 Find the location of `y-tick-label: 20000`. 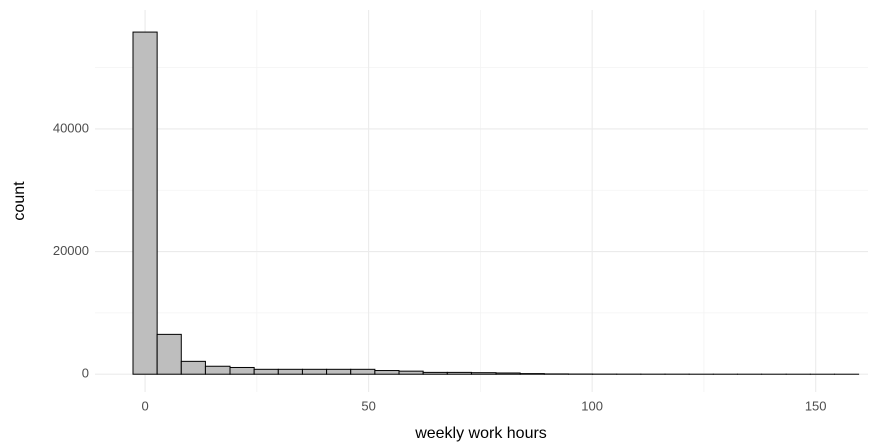

y-tick-label: 20000 is located at coordinates (71, 250).